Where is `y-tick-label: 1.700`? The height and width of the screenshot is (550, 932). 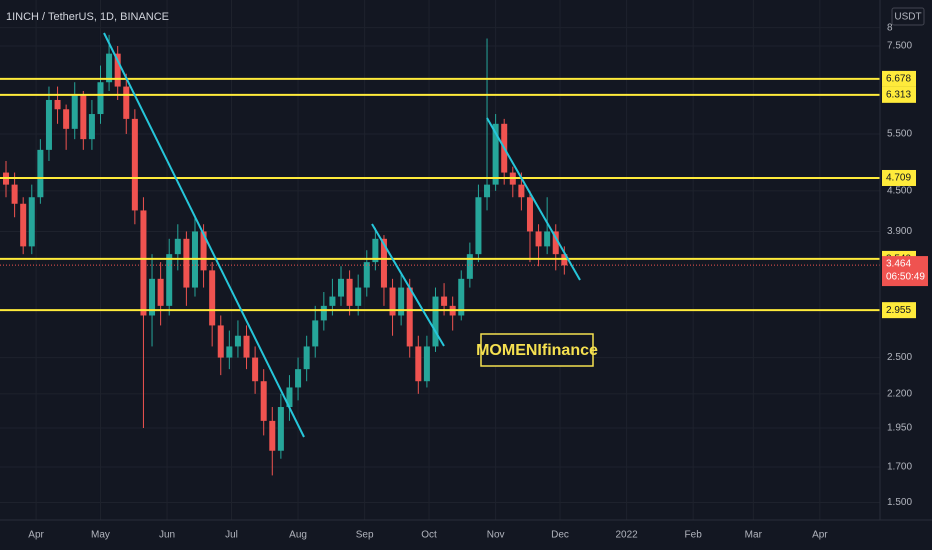 y-tick-label: 1.700 is located at coordinates (899, 467).